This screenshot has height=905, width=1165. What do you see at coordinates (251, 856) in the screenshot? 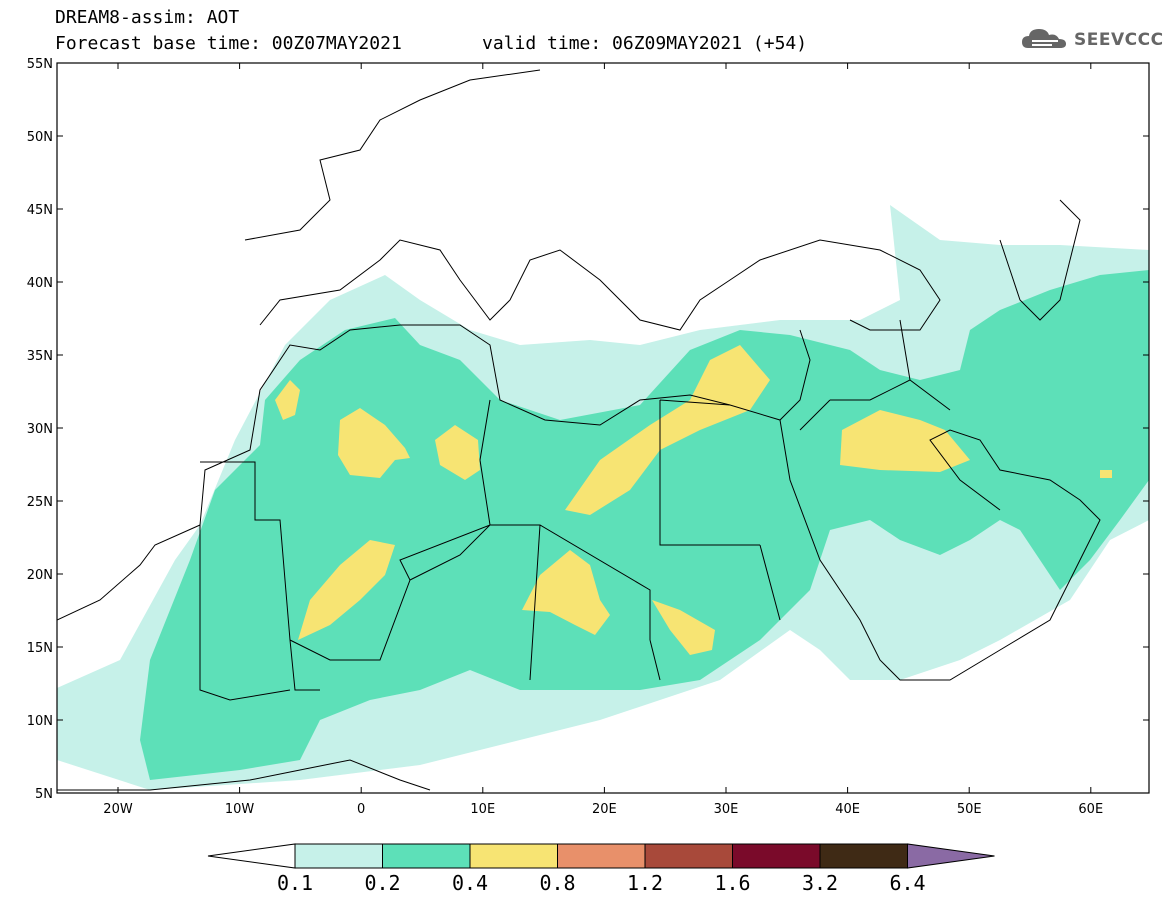
I see `colorbar-under-arrow` at bounding box center [251, 856].